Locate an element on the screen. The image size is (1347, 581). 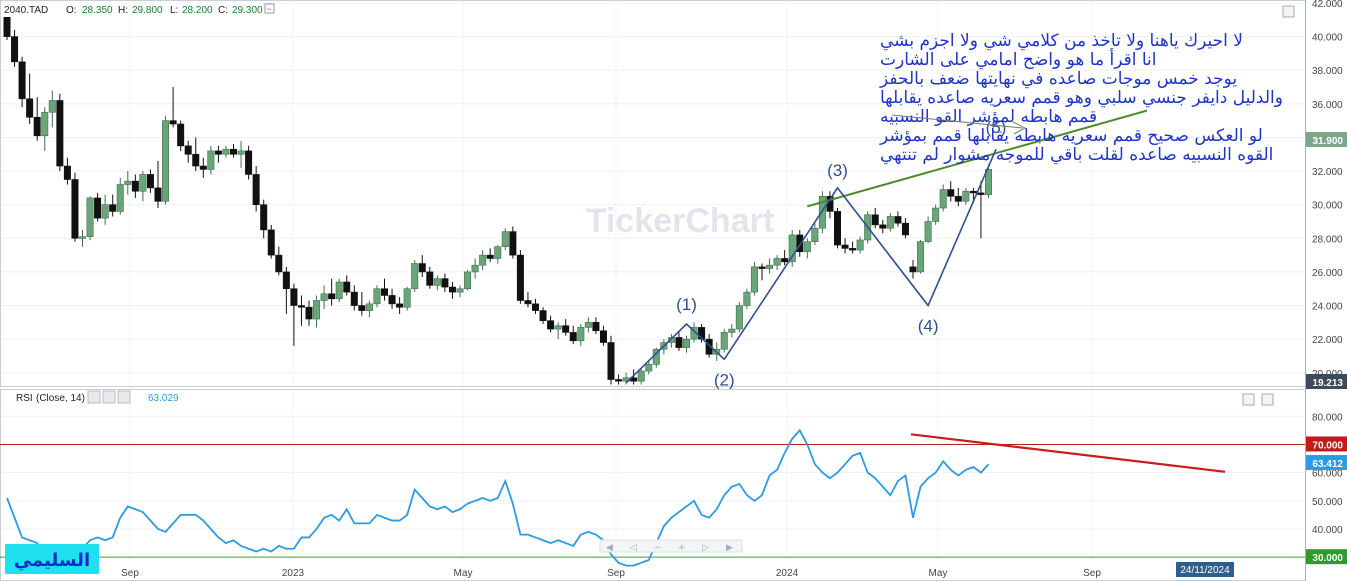
last-price-badge-bg is located at coordinates (1326, 139).